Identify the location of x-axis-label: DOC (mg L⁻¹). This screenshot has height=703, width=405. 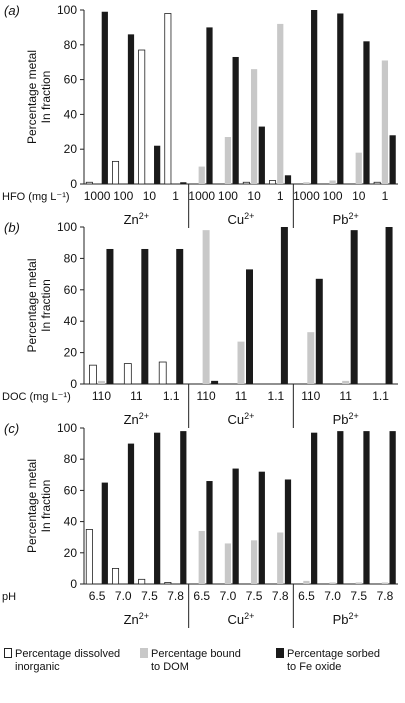
(36, 397).